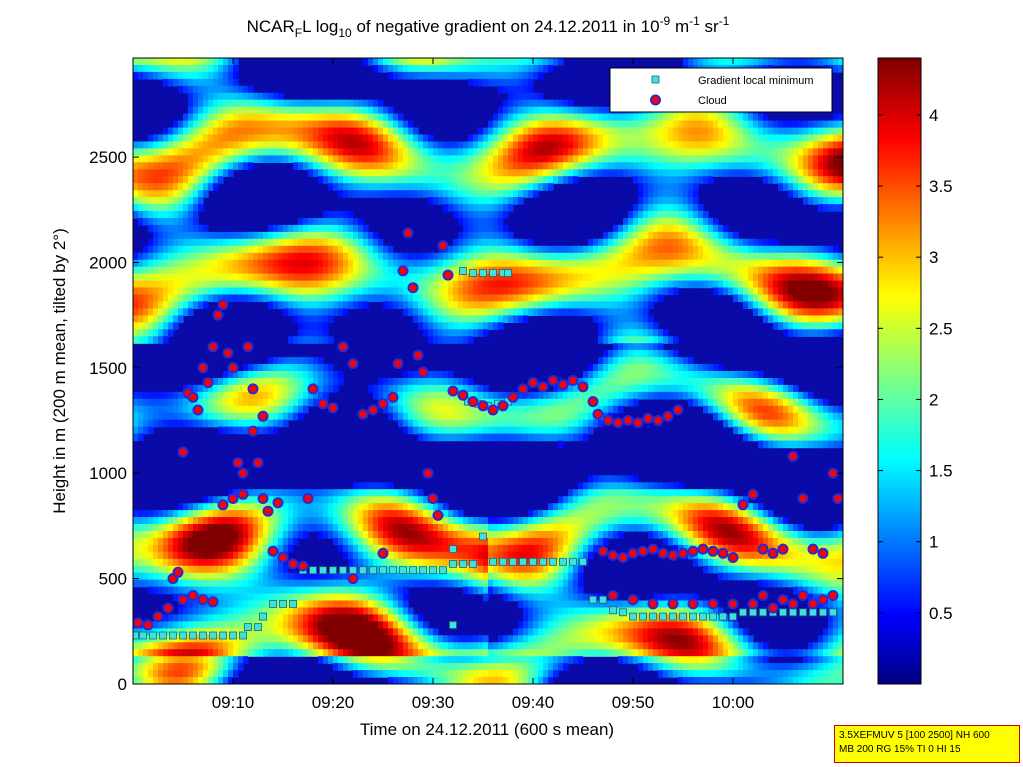 Image resolution: width=1023 pixels, height=767 pixels. I want to click on legend-min-label: Gradient local minimum, so click(756, 81).